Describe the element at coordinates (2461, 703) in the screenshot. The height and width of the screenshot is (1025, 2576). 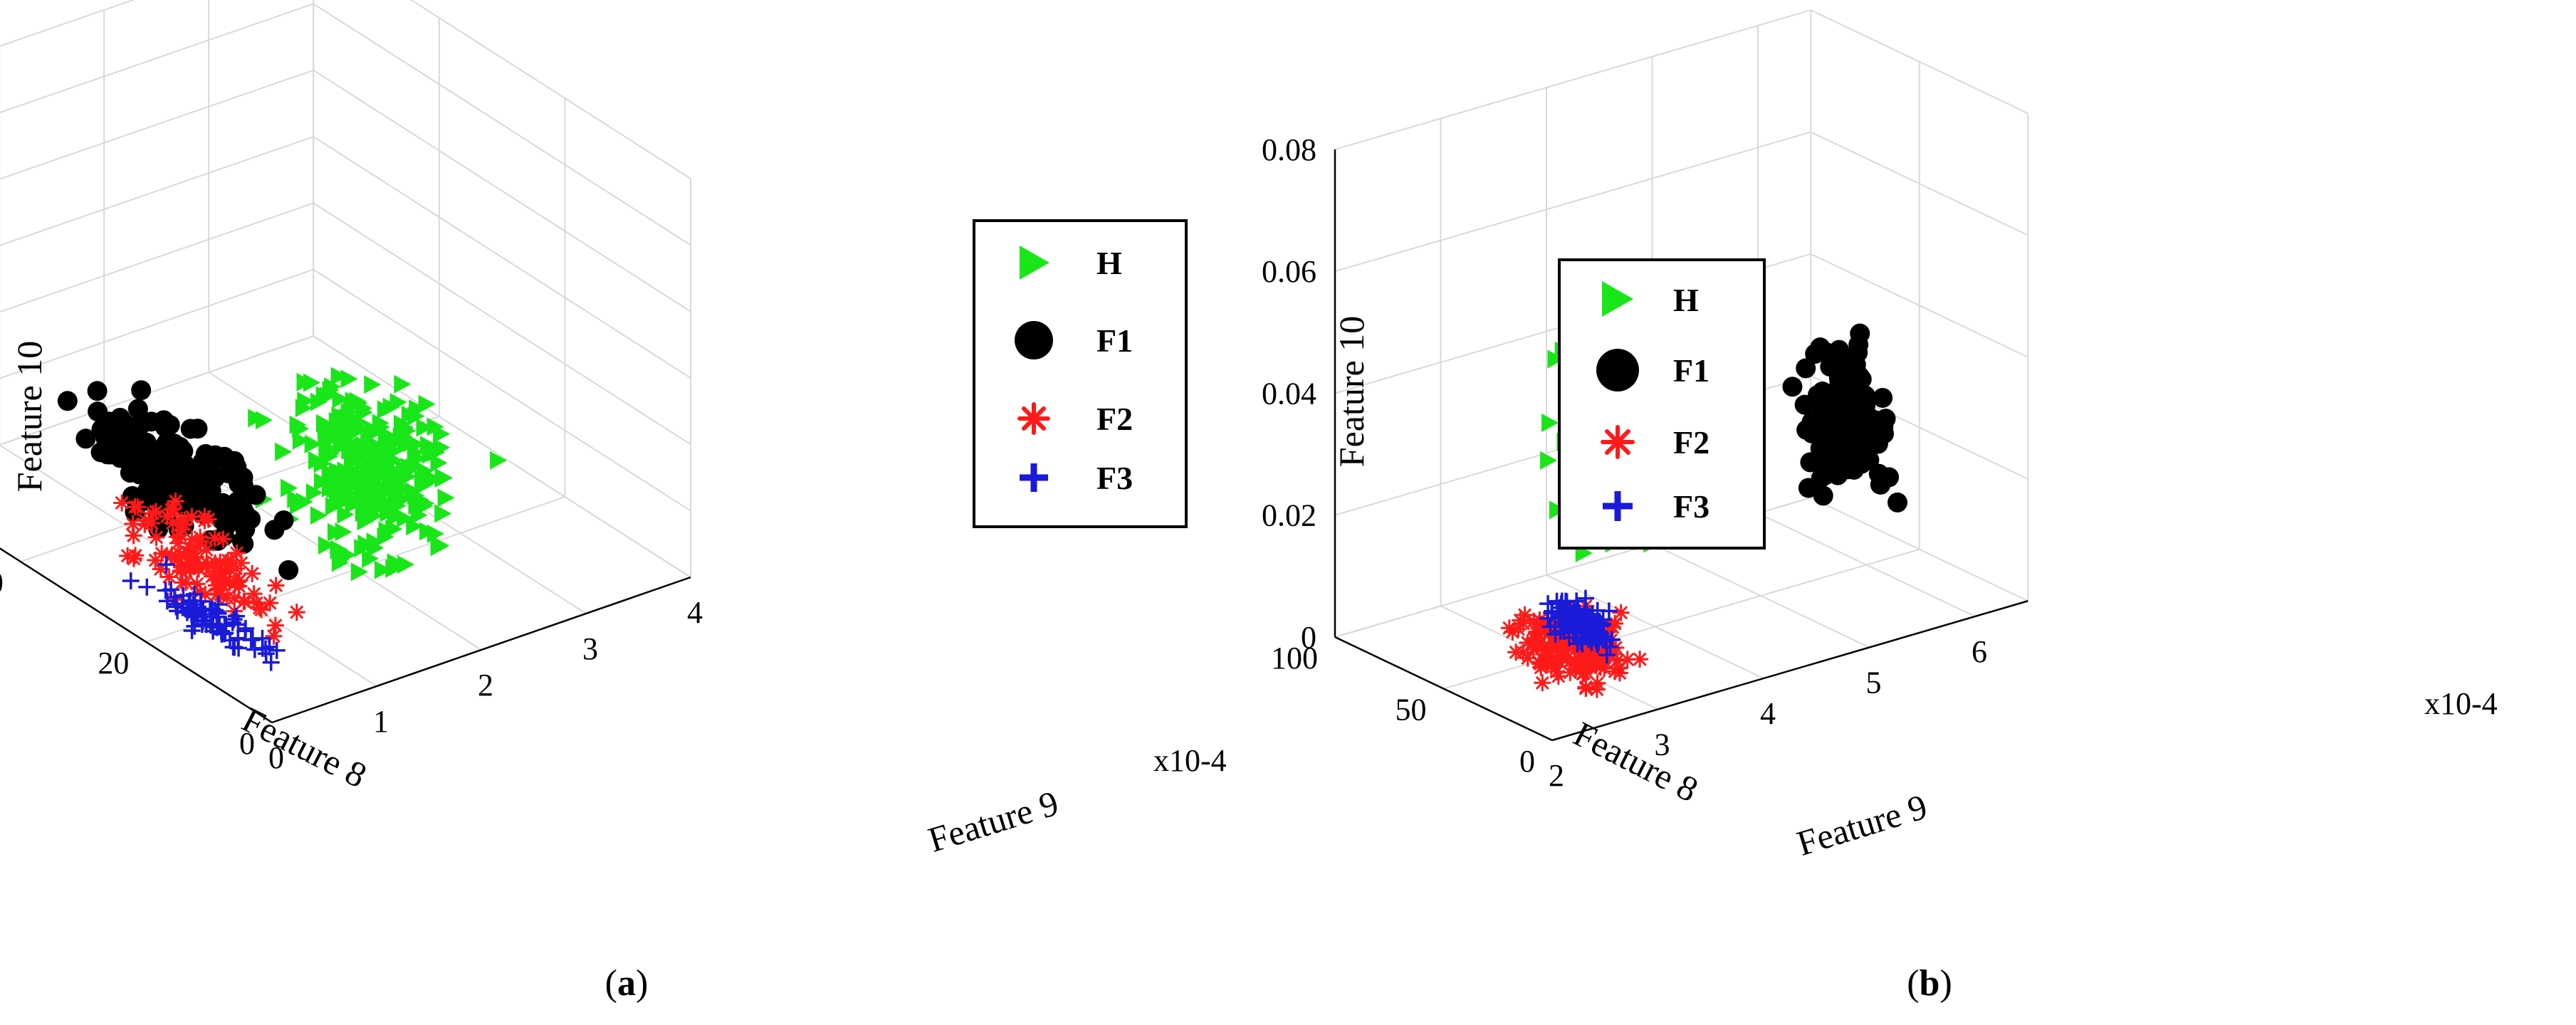
I see `panel-b-y-multiplier: x10-4` at that location.